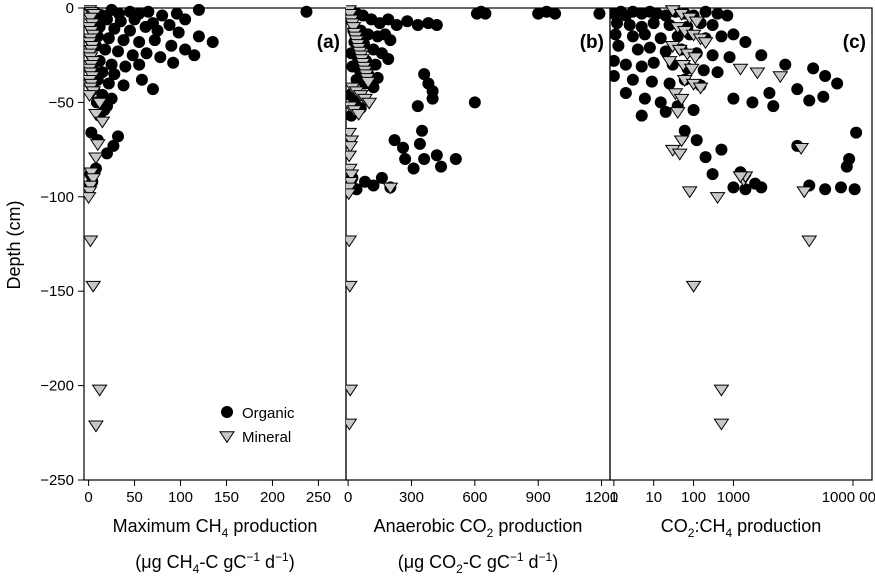  Describe the element at coordinates (180, 497) in the screenshot. I see `x-tick-label: 100` at that location.